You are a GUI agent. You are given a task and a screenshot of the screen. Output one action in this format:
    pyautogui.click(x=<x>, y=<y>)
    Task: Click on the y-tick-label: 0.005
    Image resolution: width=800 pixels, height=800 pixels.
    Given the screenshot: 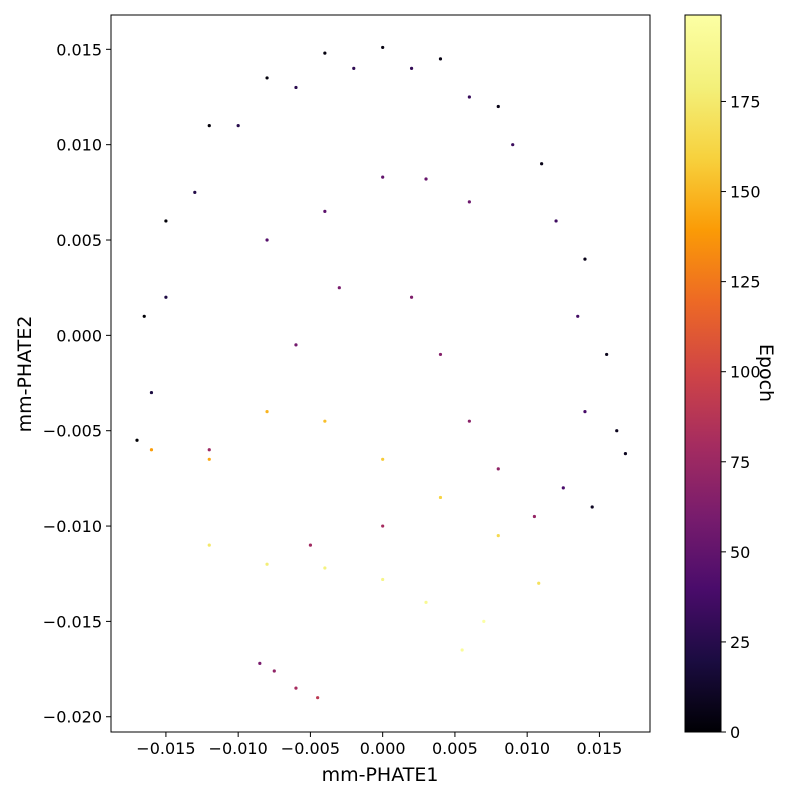 What is the action you would take?
    pyautogui.click(x=79, y=240)
    